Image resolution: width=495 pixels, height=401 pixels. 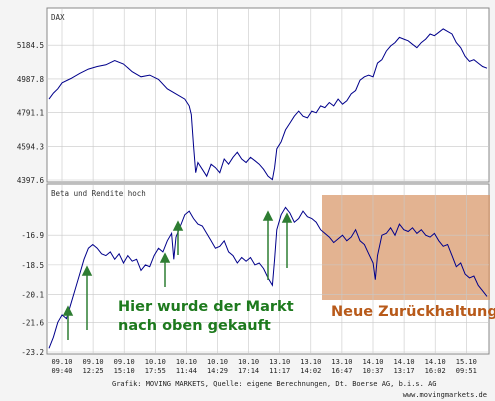 I want to click on x-tick-time: 13:17, so click(x=404, y=371).